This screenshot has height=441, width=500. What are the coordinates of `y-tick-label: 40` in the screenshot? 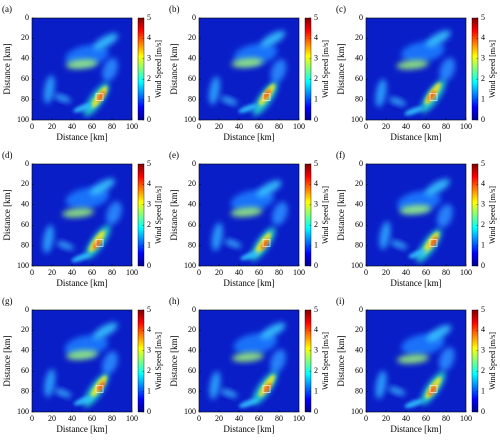 It's located at (192, 58).